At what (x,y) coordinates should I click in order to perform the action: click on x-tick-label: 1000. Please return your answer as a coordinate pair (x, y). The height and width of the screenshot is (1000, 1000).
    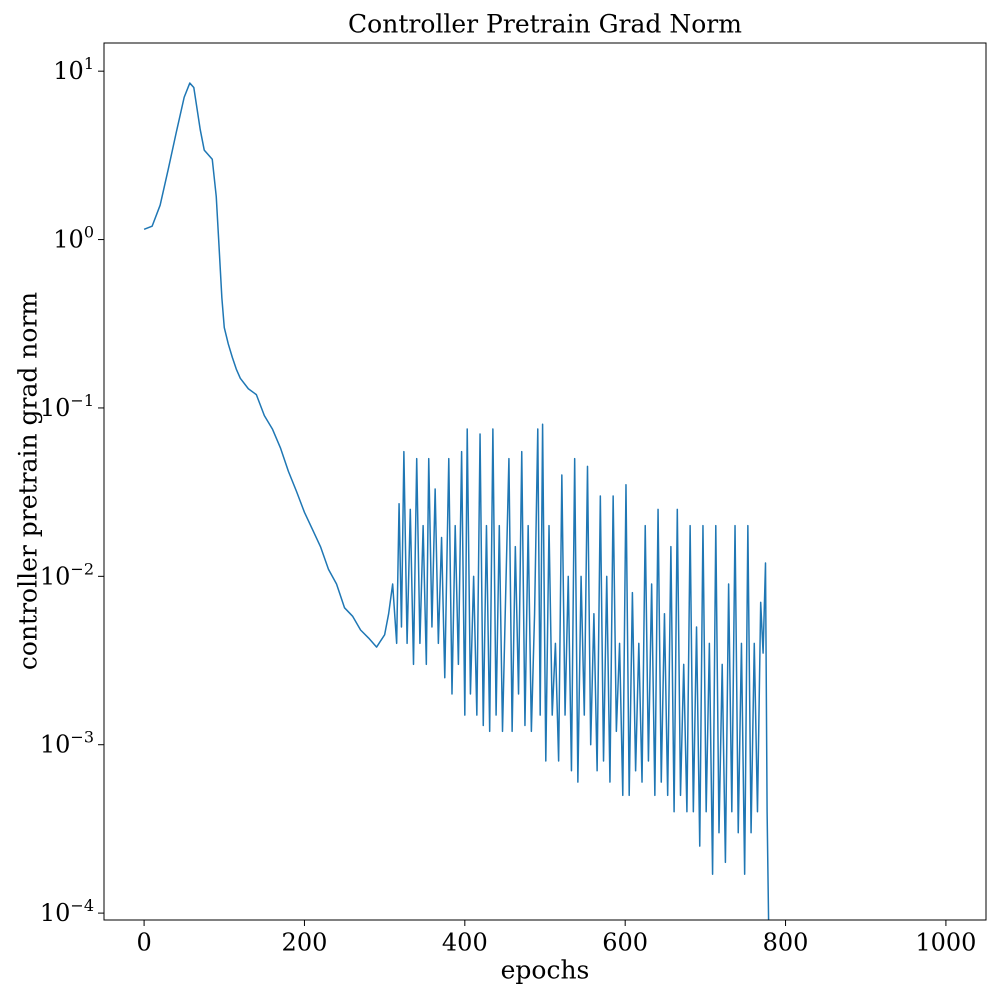
    Looking at the image, I should click on (945, 943).